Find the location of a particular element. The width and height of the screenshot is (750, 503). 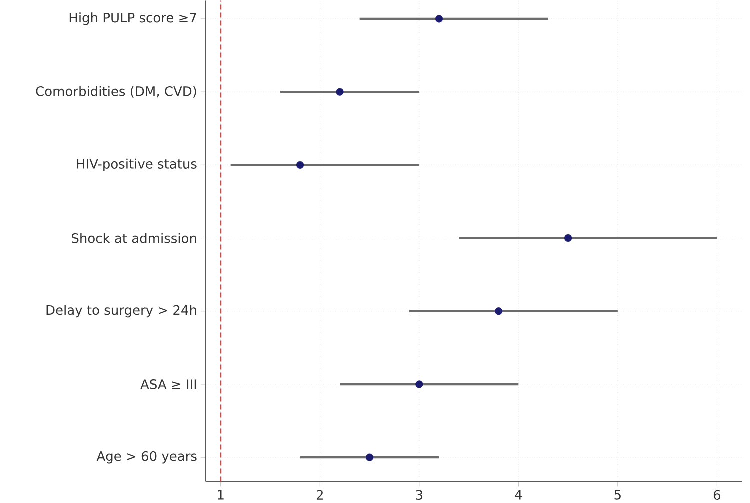

y-tick-label: ASA ≥ III is located at coordinates (168, 384).